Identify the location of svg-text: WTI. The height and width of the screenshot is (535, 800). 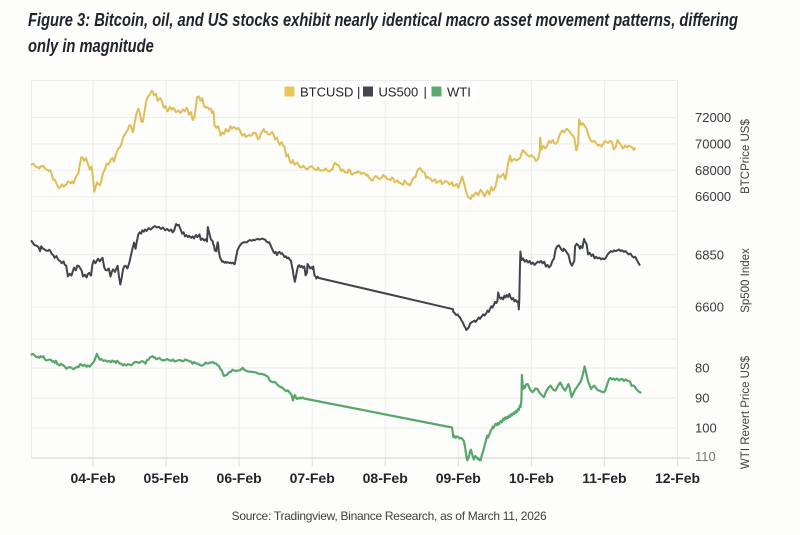
(459, 92).